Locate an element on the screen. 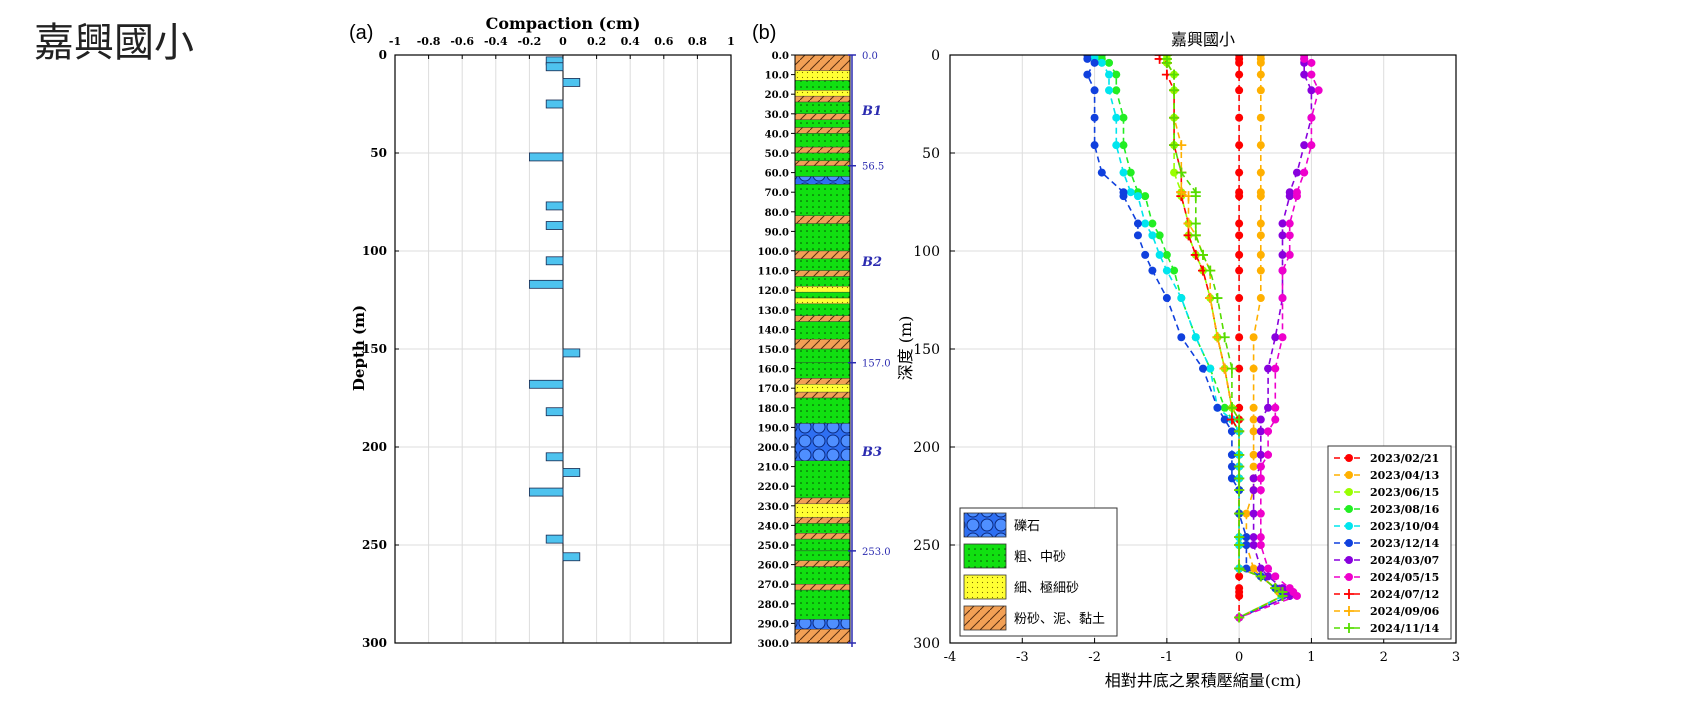  depth-tick-label: 260.0 is located at coordinates (773, 566).